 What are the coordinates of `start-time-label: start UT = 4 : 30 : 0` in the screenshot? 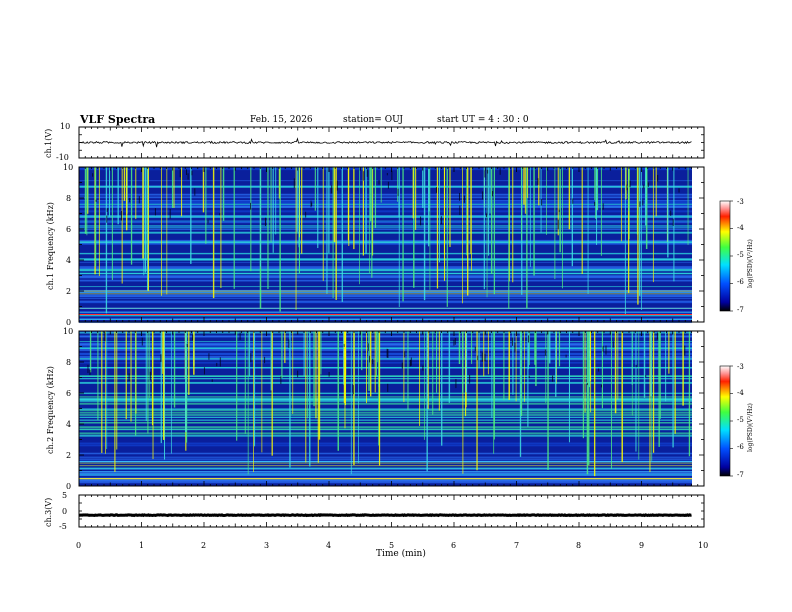 It's located at (483, 120).